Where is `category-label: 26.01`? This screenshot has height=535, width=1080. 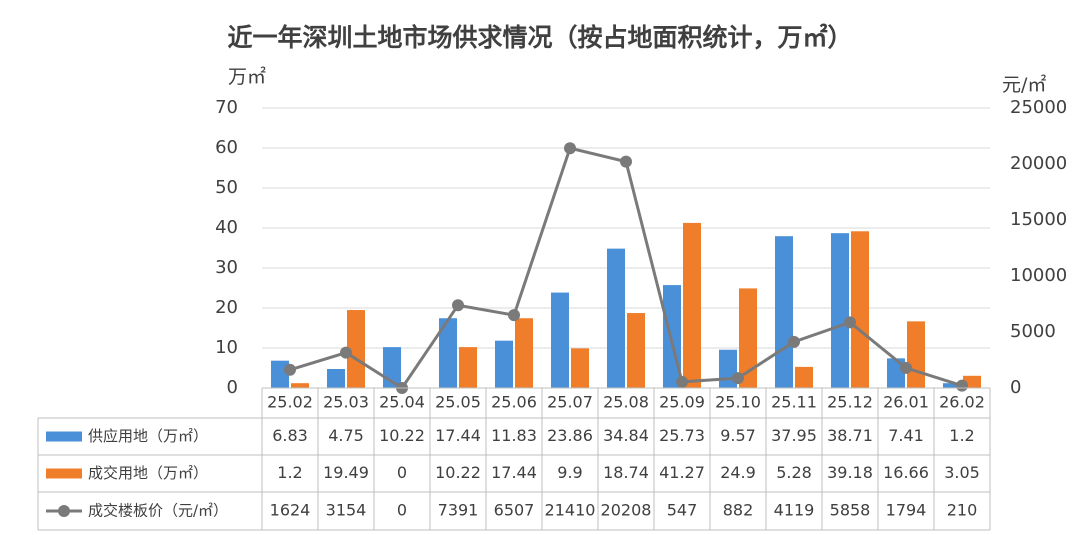 category-label: 26.01 is located at coordinates (906, 402).